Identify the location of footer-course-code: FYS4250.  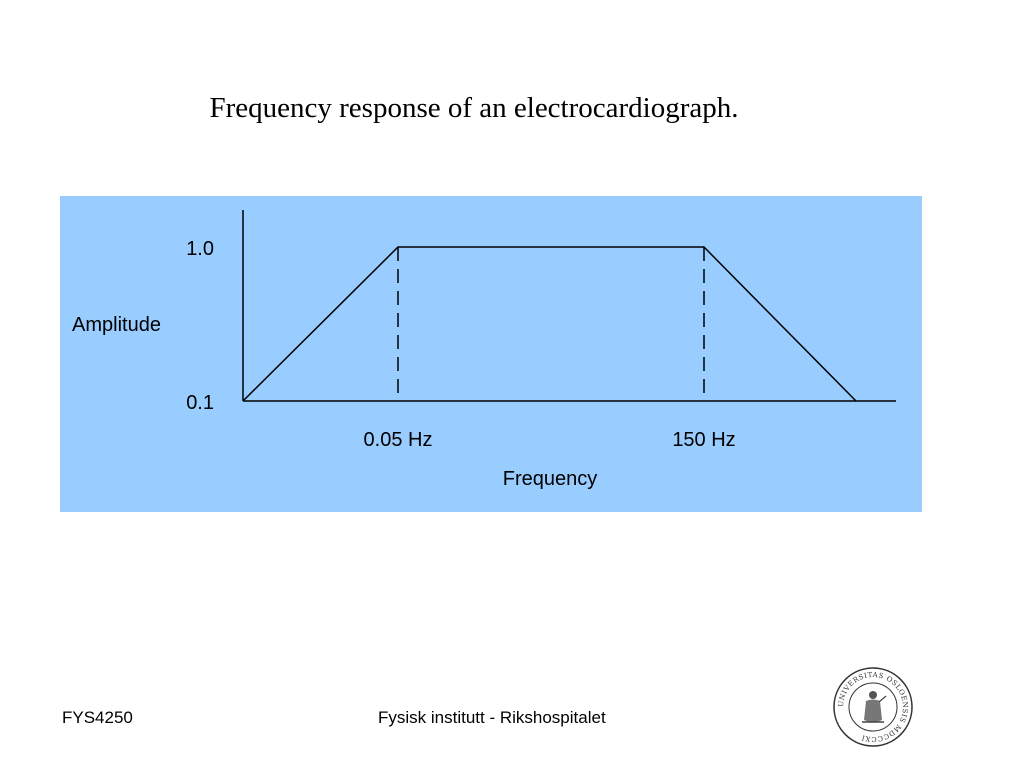
(97, 717).